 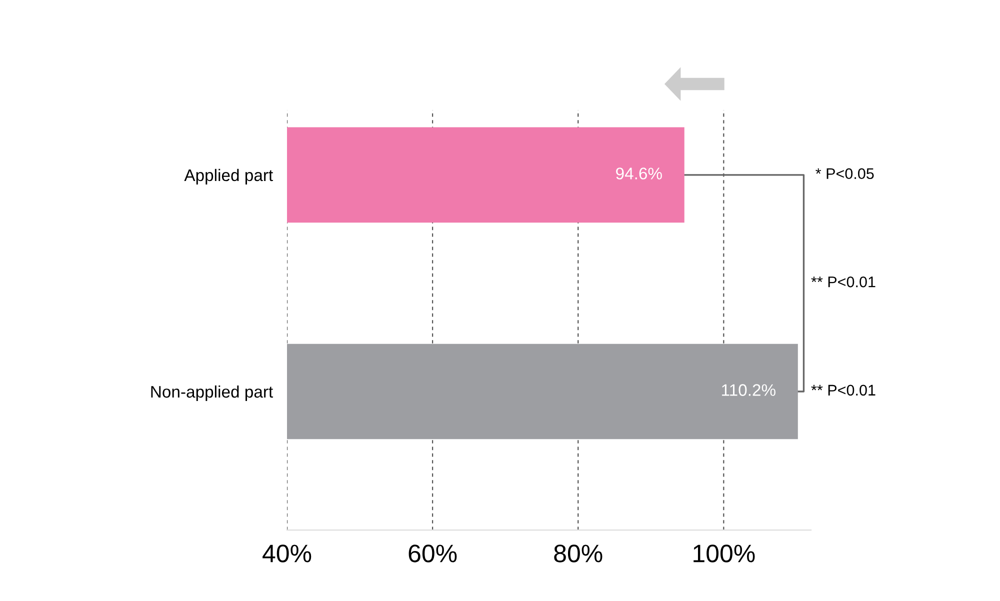 What do you see at coordinates (228, 176) in the screenshot?
I see `y-tick-label: Applied part` at bounding box center [228, 176].